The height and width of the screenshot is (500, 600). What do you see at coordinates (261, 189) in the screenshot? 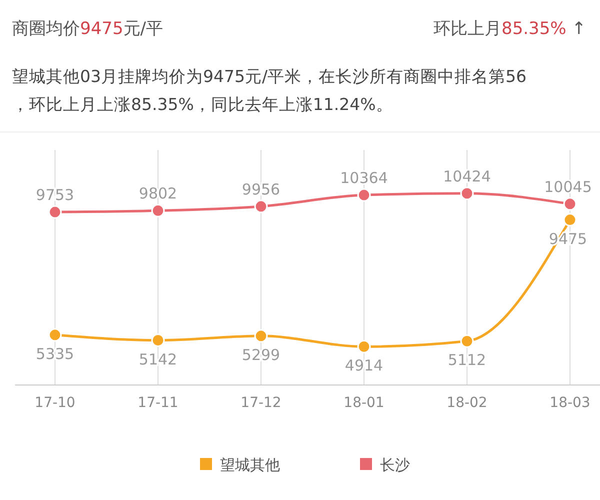
I see `data-label: 9956` at bounding box center [261, 189].